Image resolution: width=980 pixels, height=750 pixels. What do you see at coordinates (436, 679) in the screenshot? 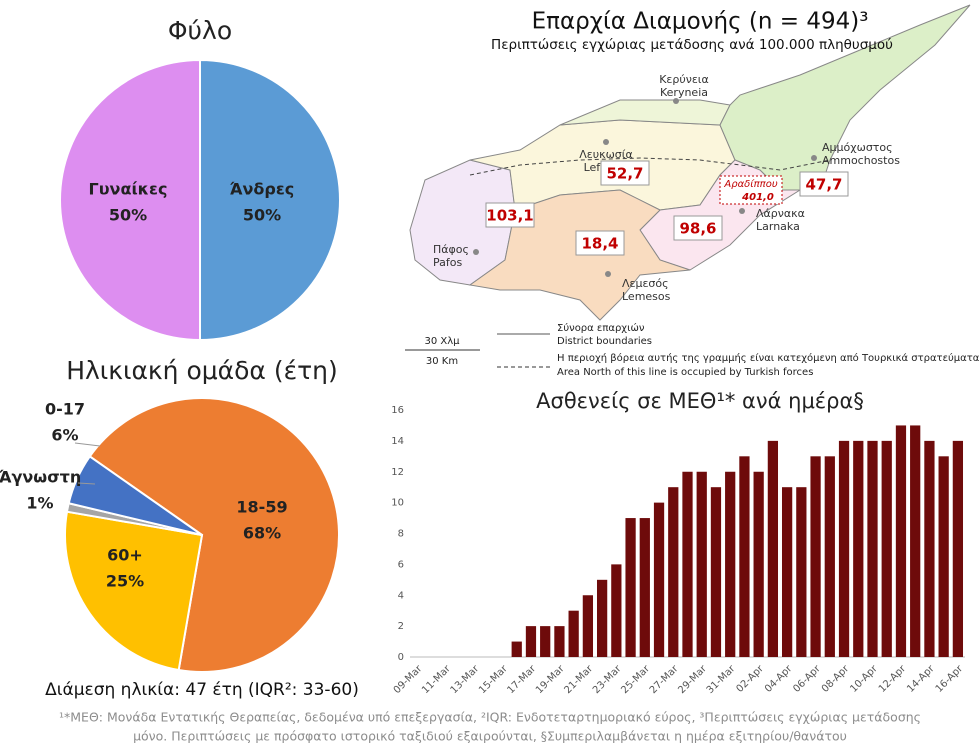
I see `x-tick-label: 11-Mar` at bounding box center [436, 679].